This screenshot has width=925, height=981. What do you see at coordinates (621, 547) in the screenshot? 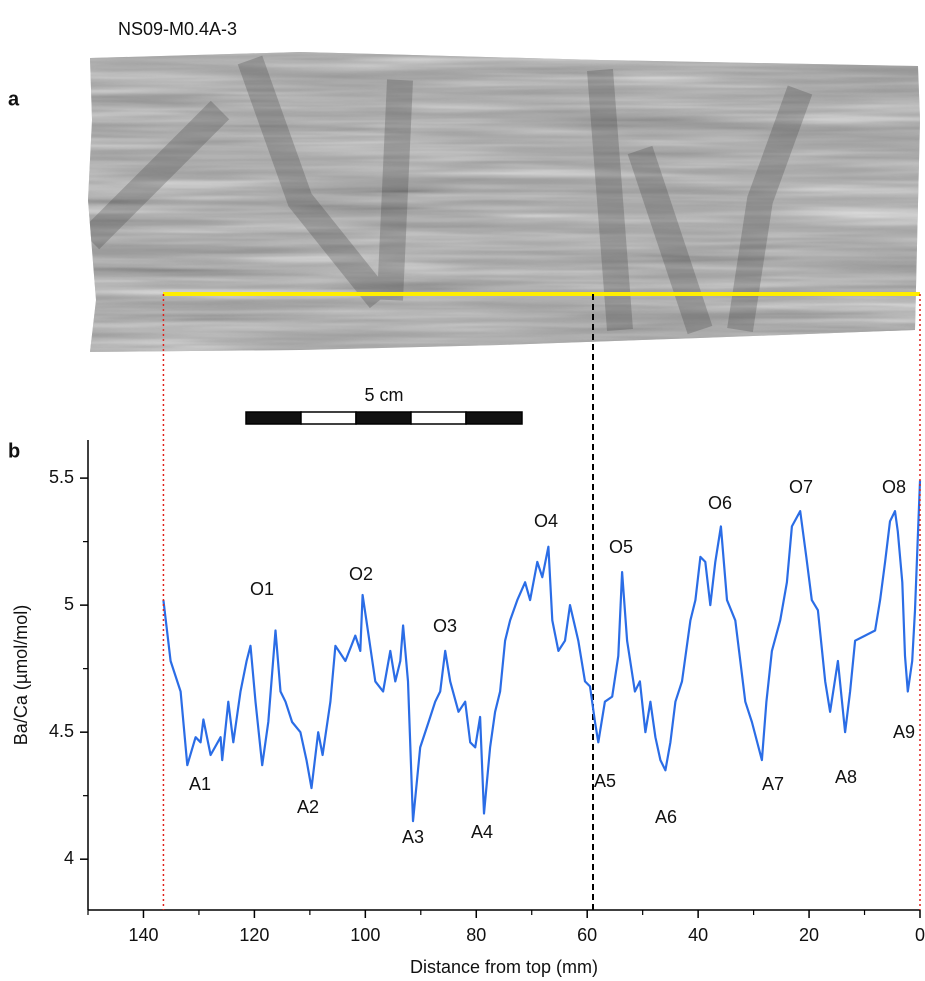
I see `annotation: O5` at bounding box center [621, 547].